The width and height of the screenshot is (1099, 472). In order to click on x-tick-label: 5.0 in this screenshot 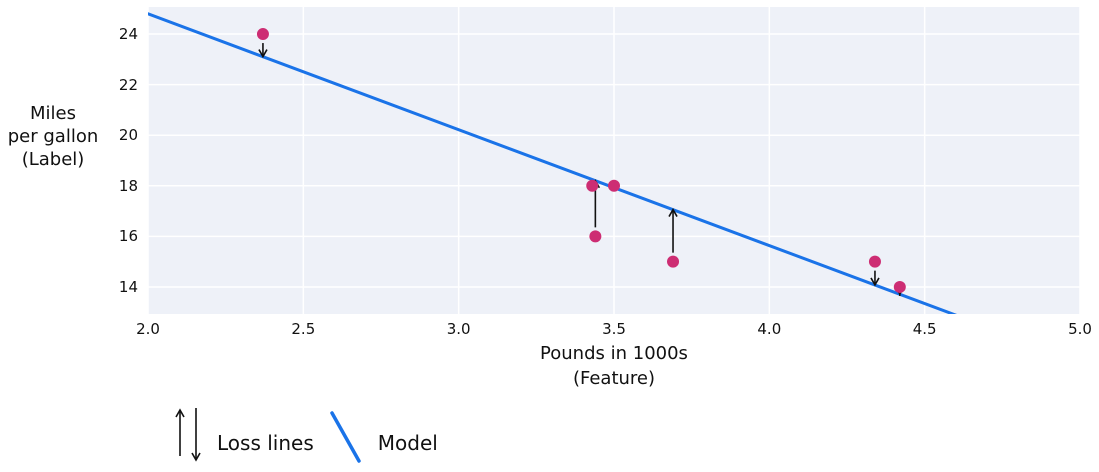, I will do `click(1080, 329)`.